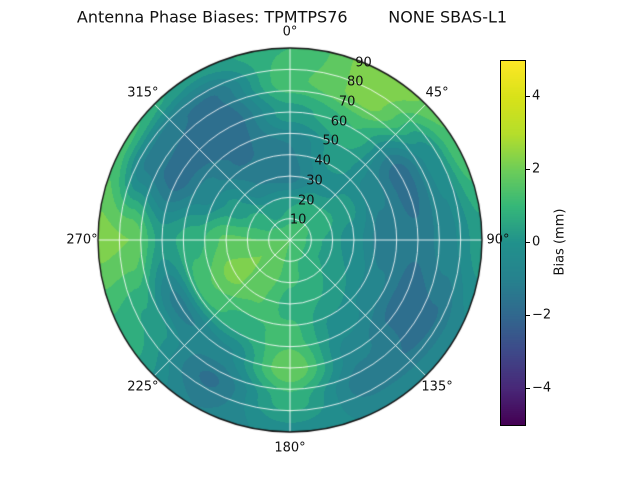 The width and height of the screenshot is (640, 480). I want to click on radial-tick-label: 30, so click(314, 181).